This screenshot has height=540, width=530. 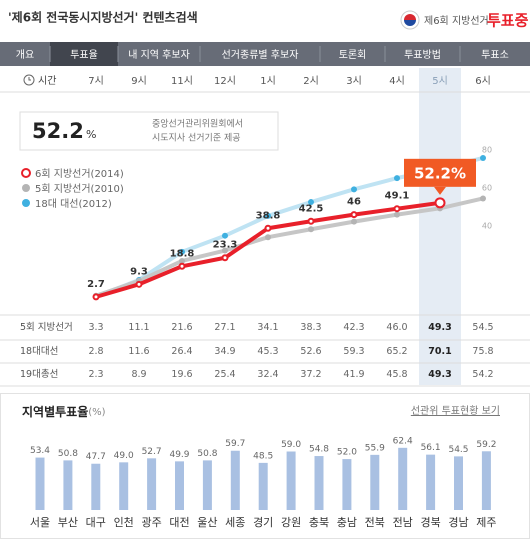 I want to click on callout-box, so click(x=440, y=172).